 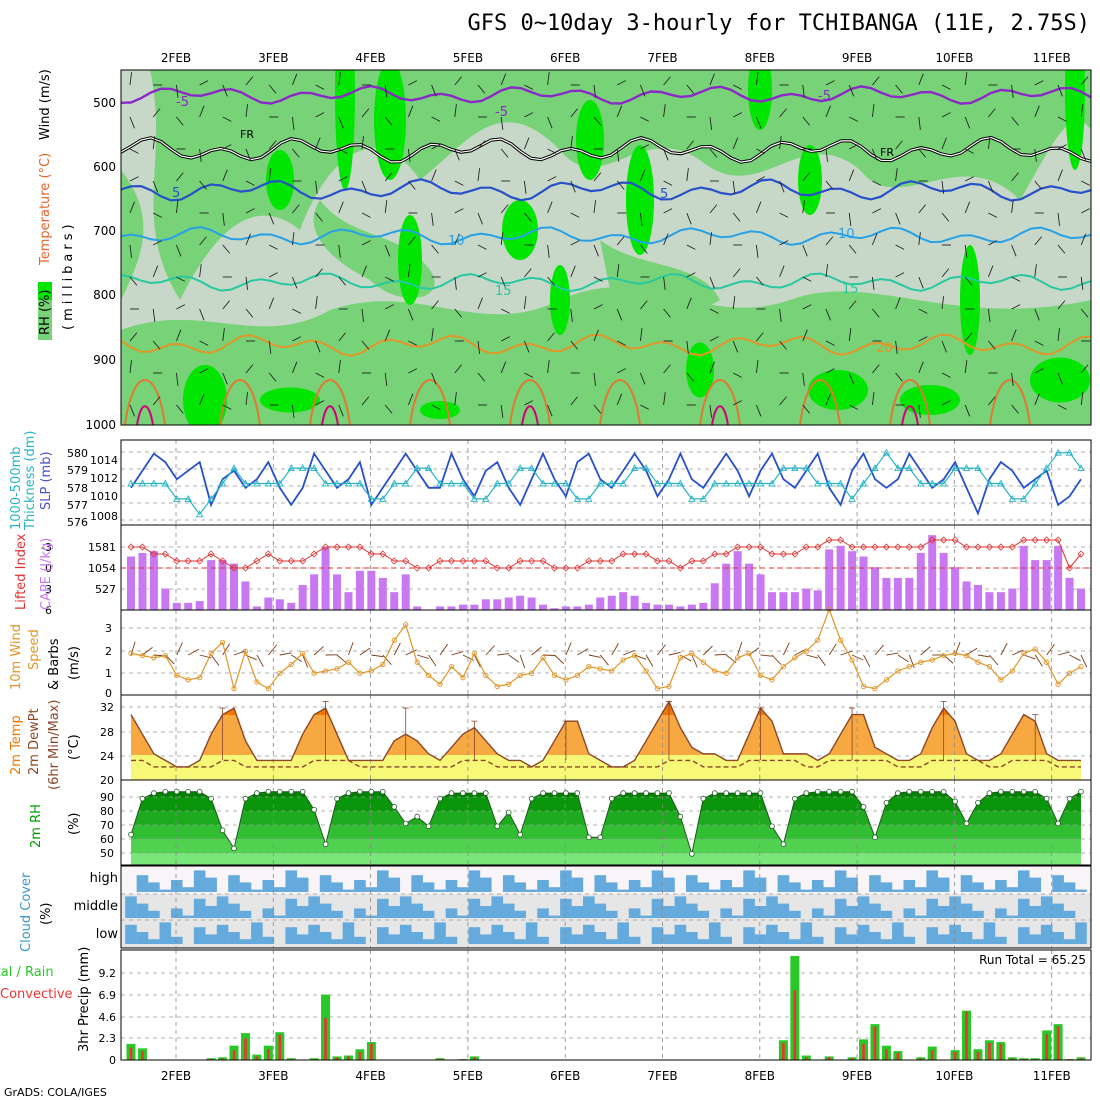 I want to click on temp-ytick: 28, so click(x=107, y=732).